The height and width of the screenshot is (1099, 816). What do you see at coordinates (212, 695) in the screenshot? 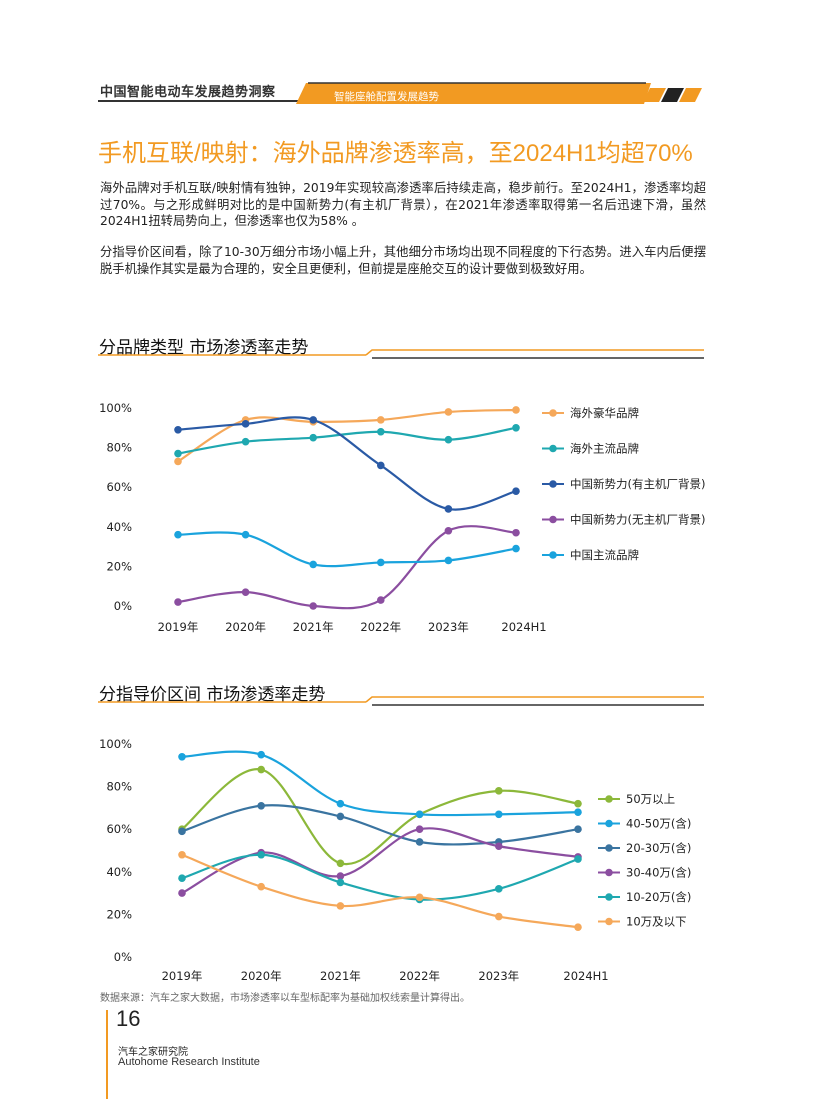
I see `chart2-title: 分指导价区间 市场渗透率走势` at bounding box center [212, 695].